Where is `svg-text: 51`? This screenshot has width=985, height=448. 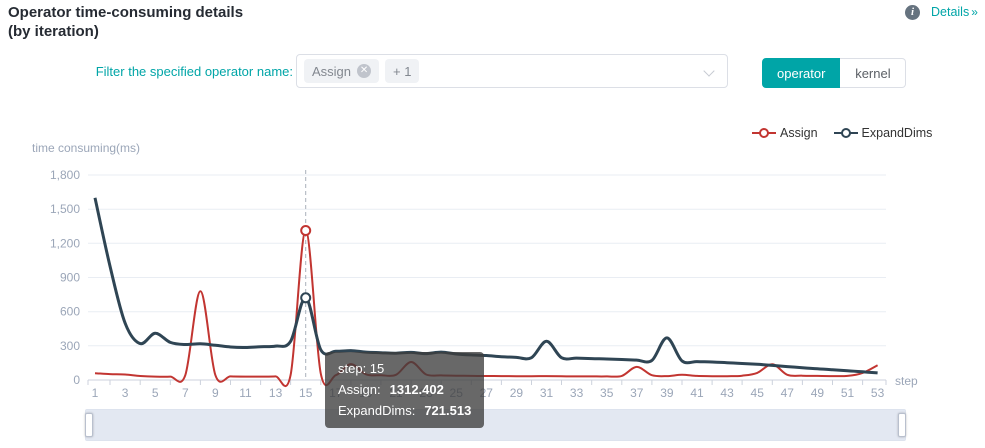
svg-text: 51 is located at coordinates (848, 393).